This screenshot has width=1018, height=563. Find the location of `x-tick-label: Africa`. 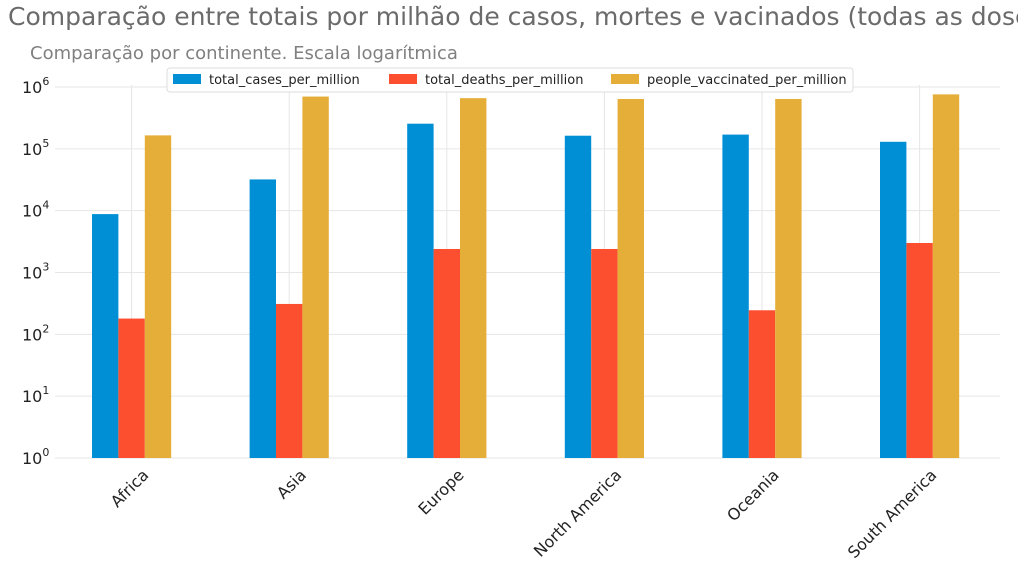

x-tick-label: Africa is located at coordinates (130, 488).